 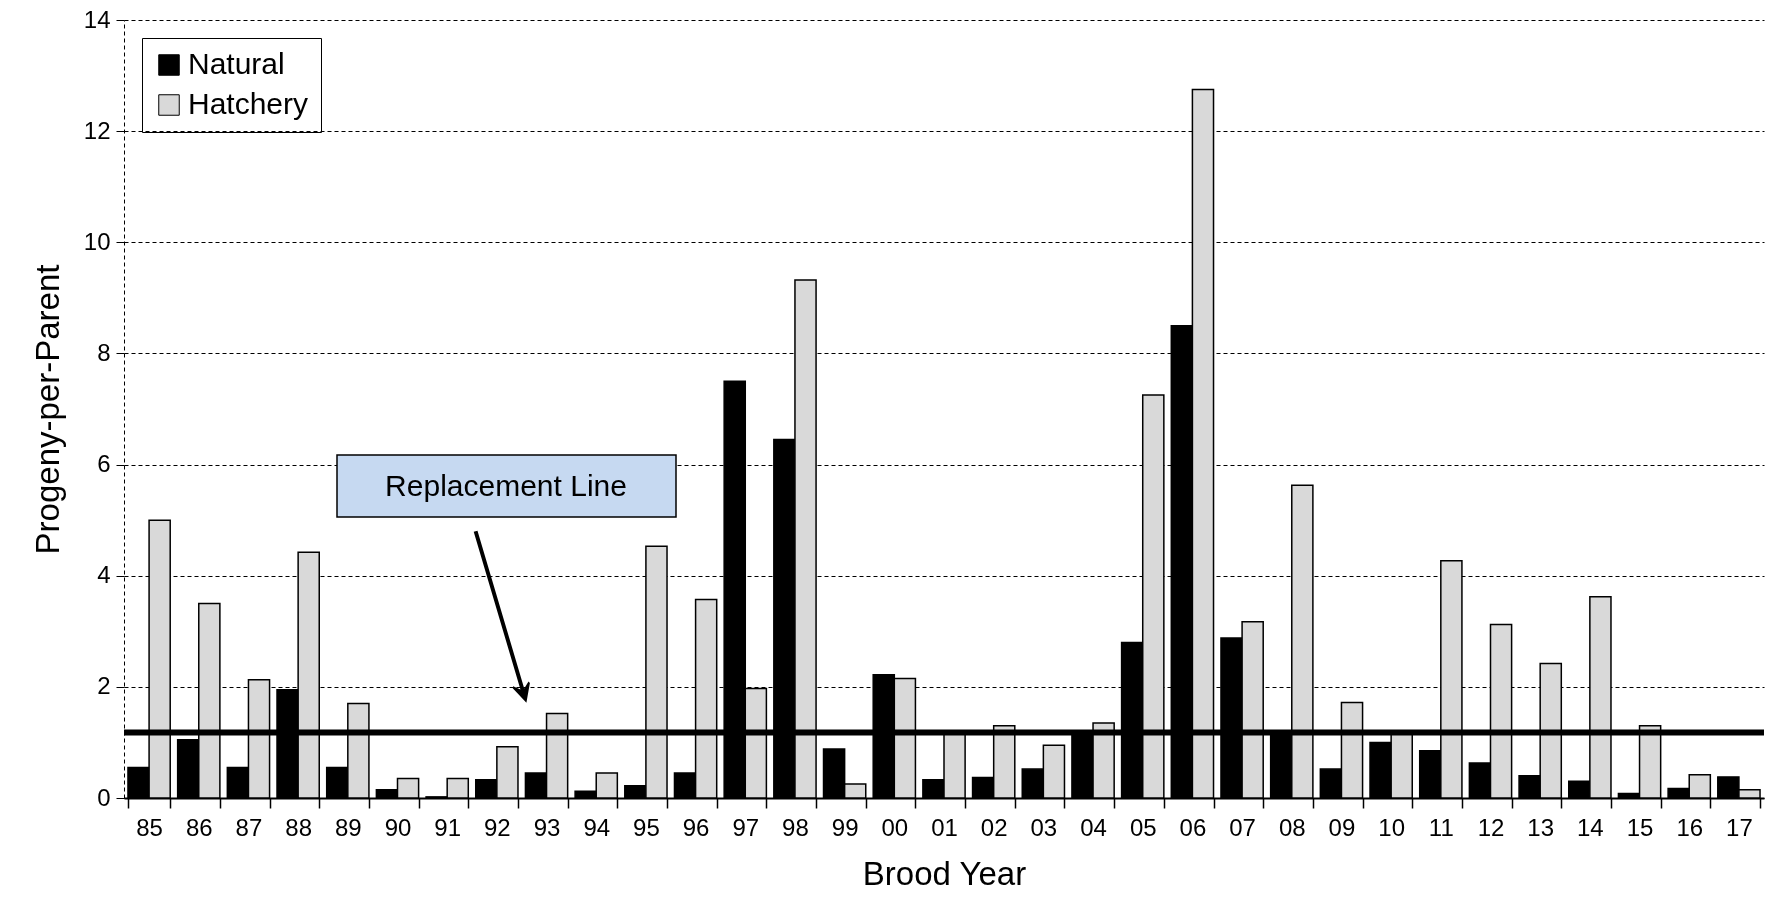 What do you see at coordinates (1690, 827) in the screenshot?
I see `x-tick-label: 16` at bounding box center [1690, 827].